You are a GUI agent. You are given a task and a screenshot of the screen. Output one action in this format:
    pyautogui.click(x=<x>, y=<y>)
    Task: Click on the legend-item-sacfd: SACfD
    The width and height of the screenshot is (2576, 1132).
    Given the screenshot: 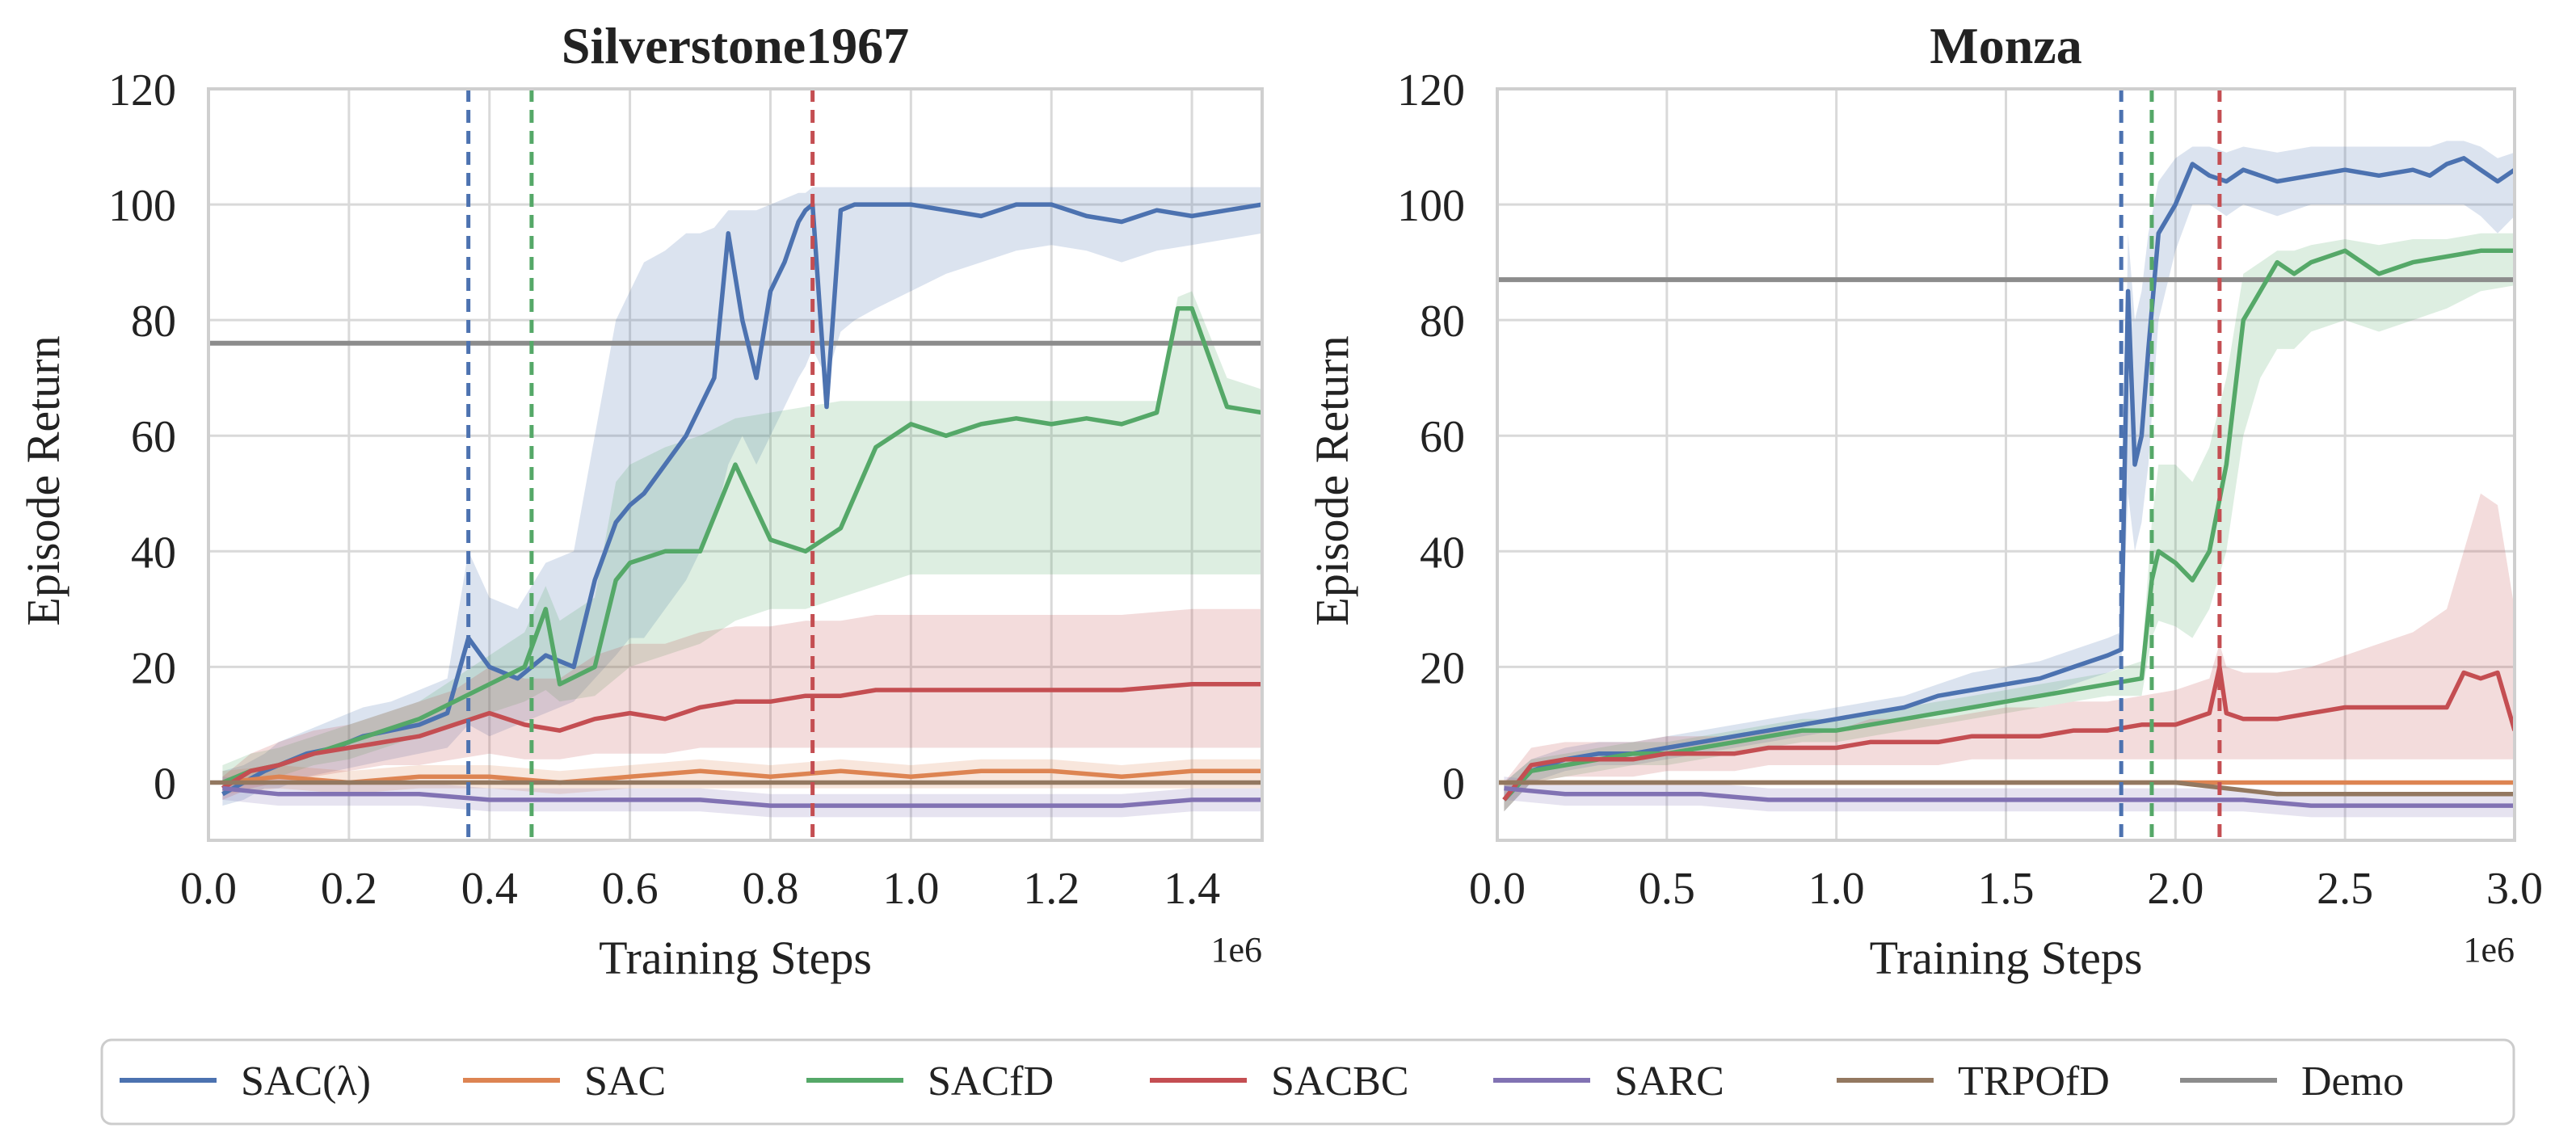 What is the action you would take?
    pyautogui.click(x=930, y=1081)
    